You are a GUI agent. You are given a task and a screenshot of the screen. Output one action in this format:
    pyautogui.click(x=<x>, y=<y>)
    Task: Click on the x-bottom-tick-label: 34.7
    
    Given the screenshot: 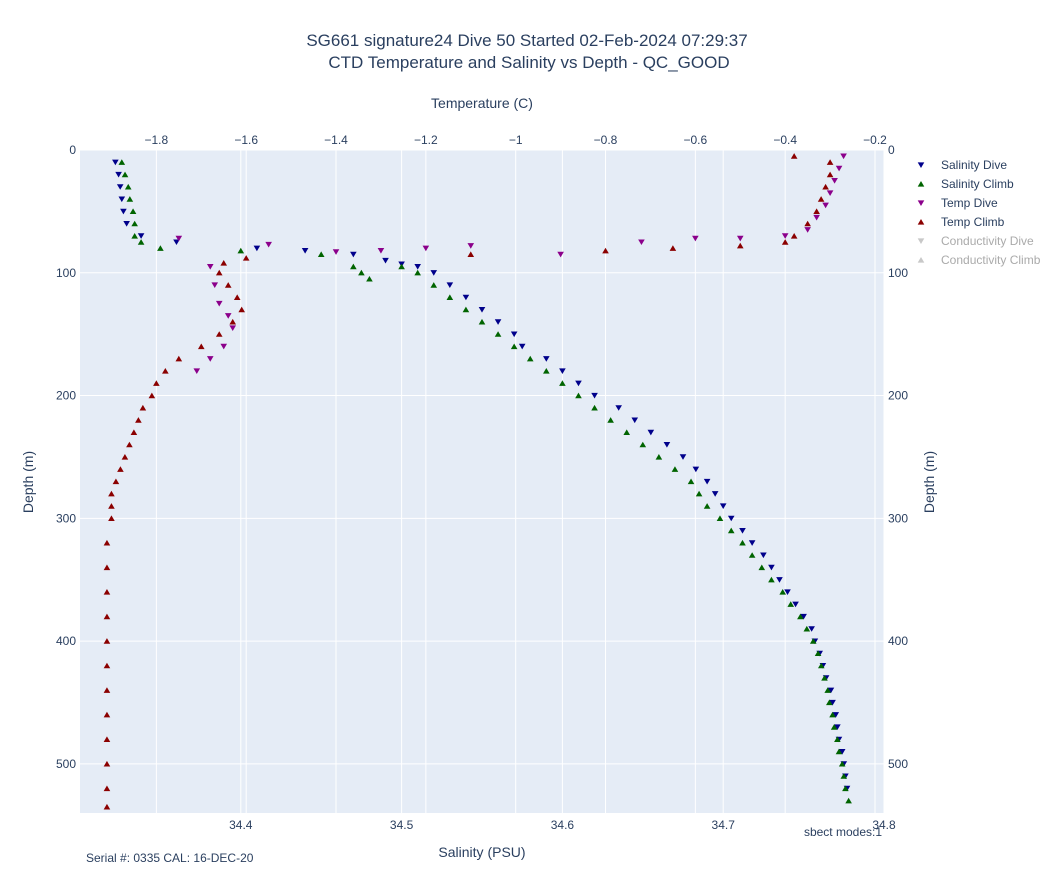 What is the action you would take?
    pyautogui.click(x=724, y=825)
    